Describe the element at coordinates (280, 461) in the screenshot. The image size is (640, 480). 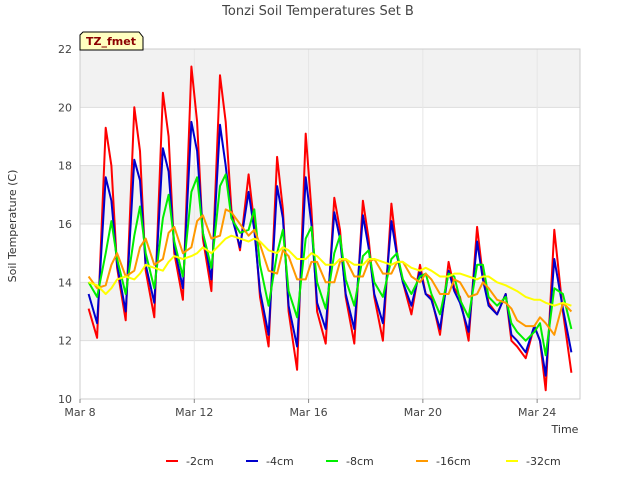
I see `legend-label: -4cm` at that location.